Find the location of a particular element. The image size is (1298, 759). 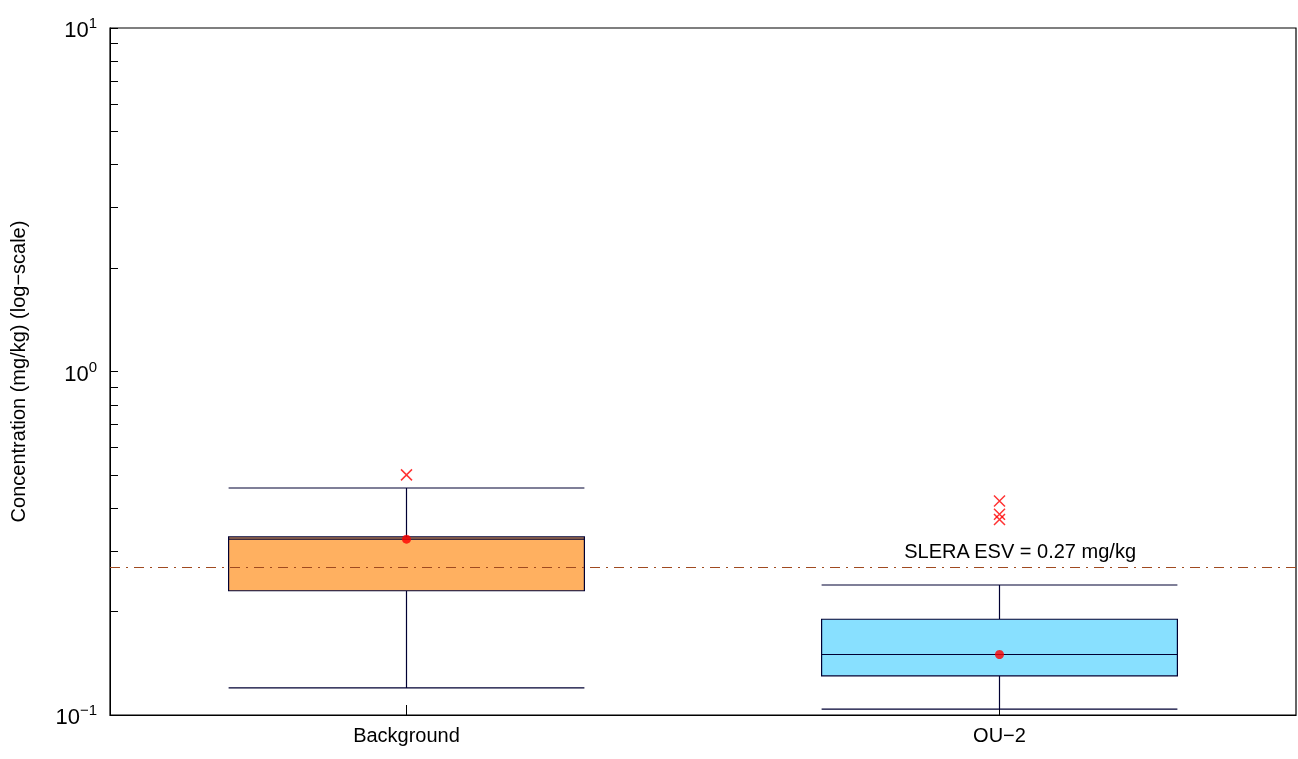

y-tick-label: 10$^{0}$ is located at coordinates (80, 371).